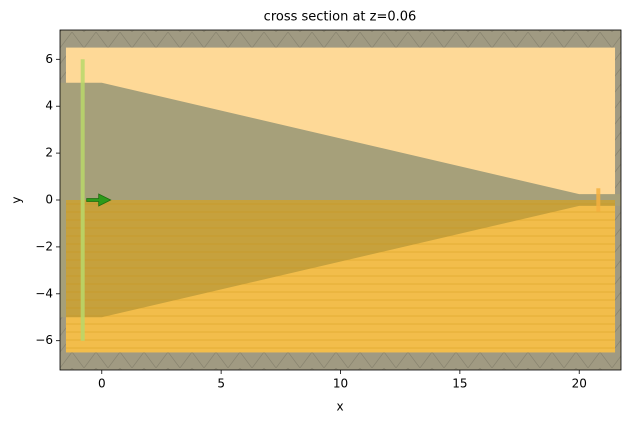 This screenshot has height=428, width=630. Describe the element at coordinates (579, 384) in the screenshot. I see `x-tick-label: 20` at that location.